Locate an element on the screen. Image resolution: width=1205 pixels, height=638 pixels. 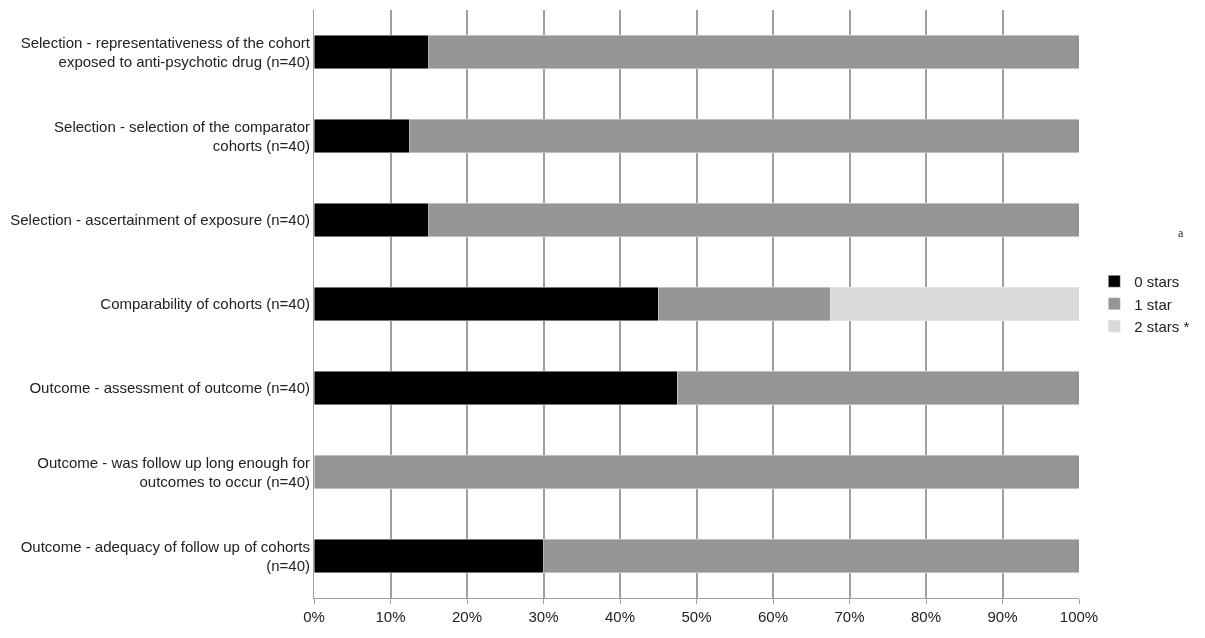
y-tick-label: Outcome - was follow up long enough for outcomes to occur (n=40) is located at coordinates (173, 471).